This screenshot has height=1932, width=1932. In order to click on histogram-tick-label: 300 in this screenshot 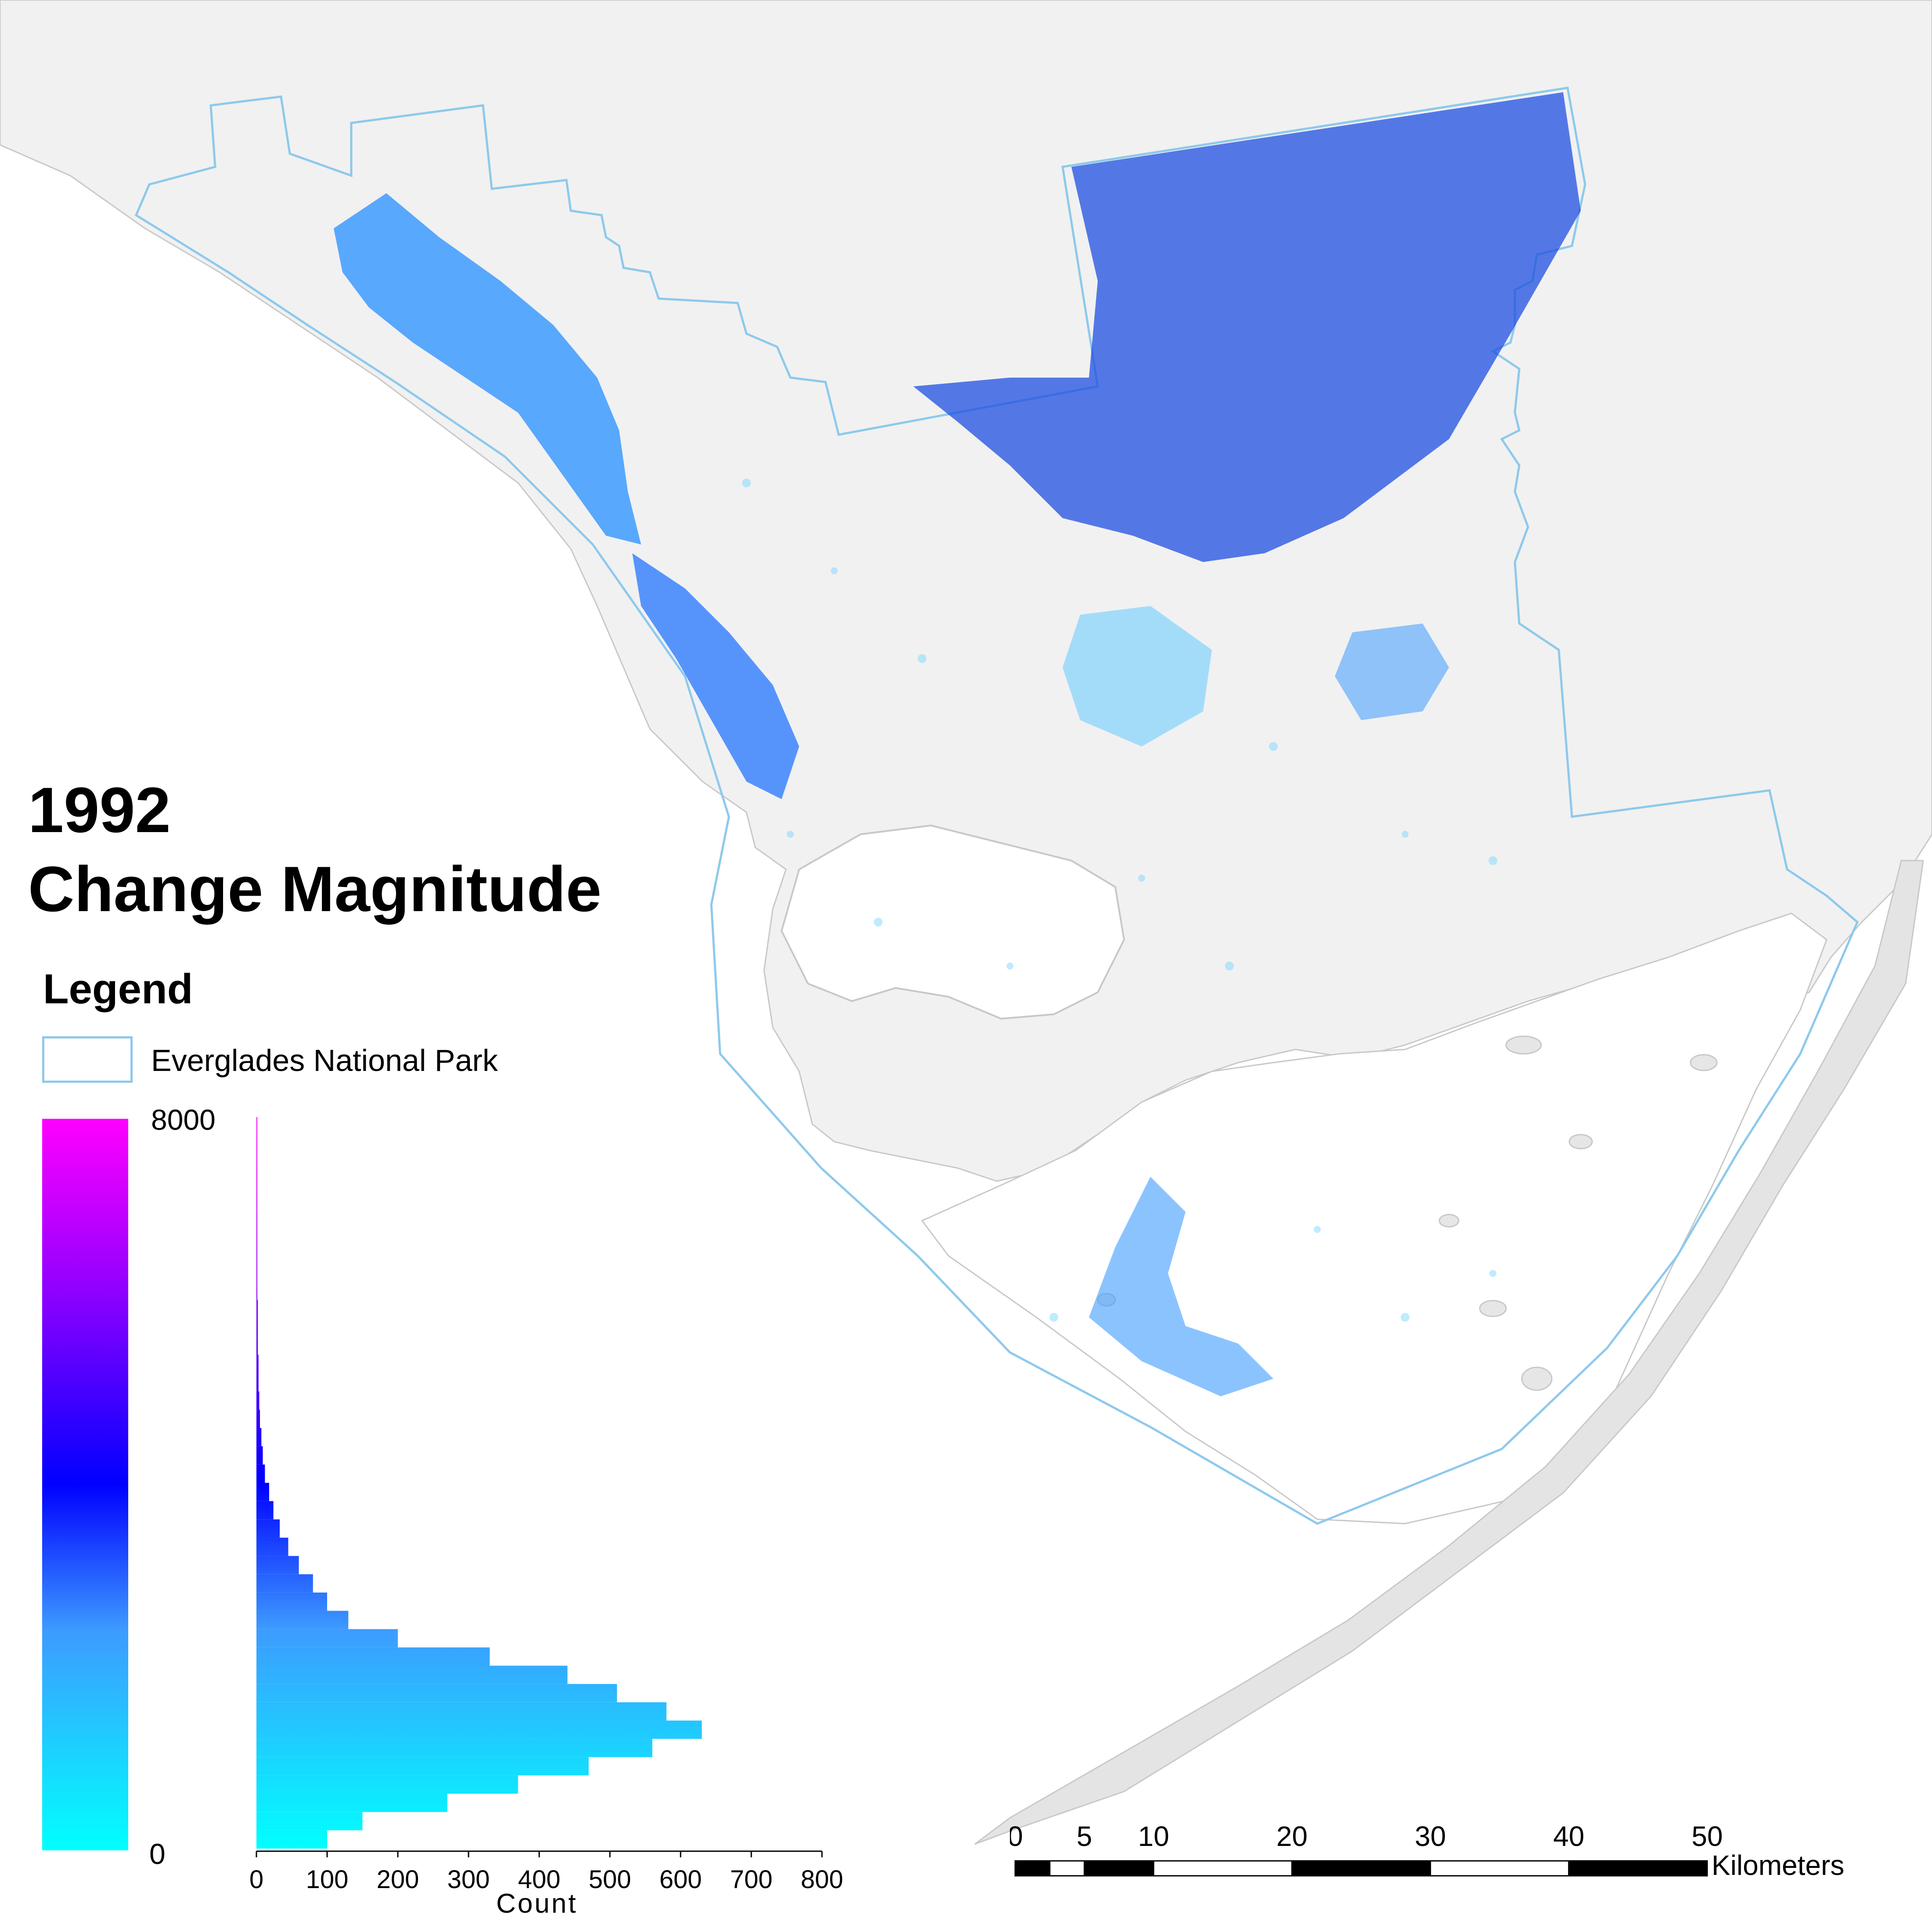, I will do `click(469, 1880)`.